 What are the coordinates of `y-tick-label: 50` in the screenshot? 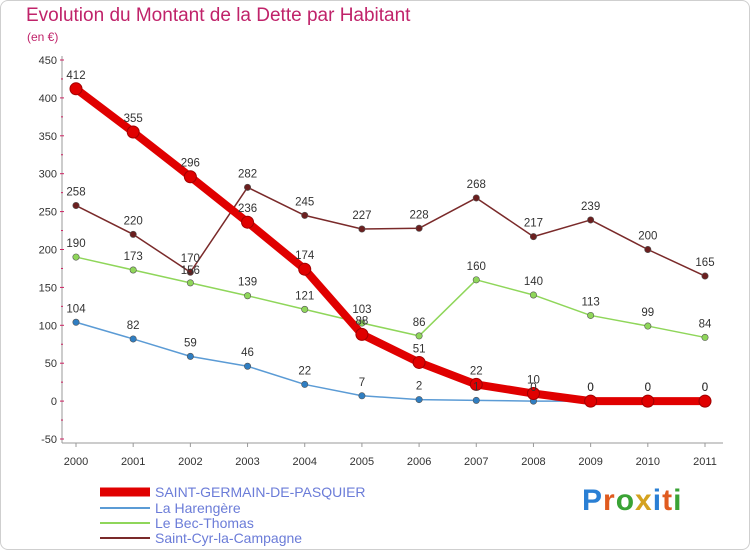 It's located at (51, 364).